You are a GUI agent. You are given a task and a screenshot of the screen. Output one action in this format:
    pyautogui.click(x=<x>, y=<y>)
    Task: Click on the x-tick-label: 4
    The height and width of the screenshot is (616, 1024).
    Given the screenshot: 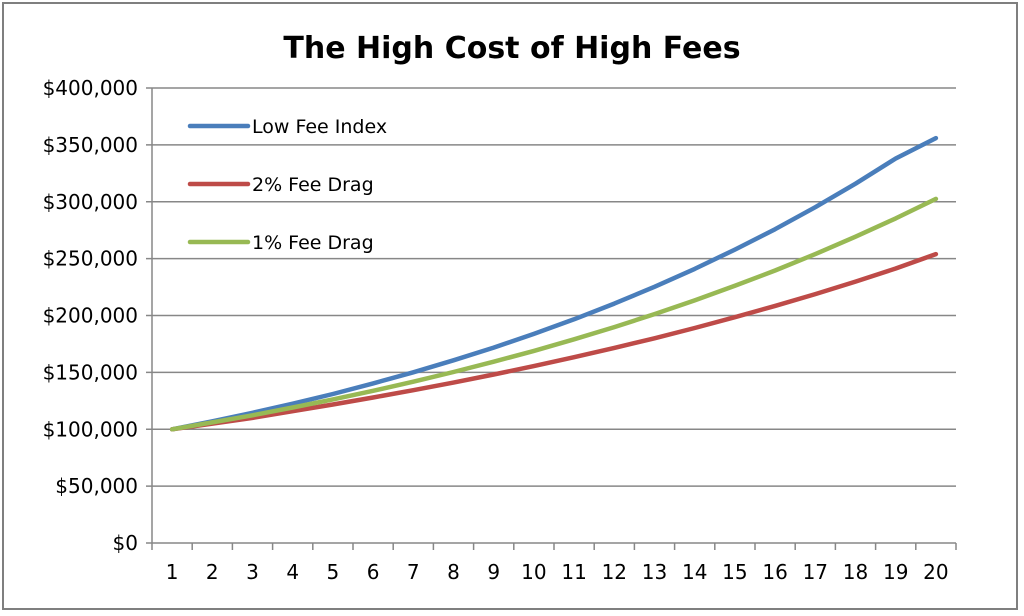 What is the action you would take?
    pyautogui.click(x=292, y=572)
    